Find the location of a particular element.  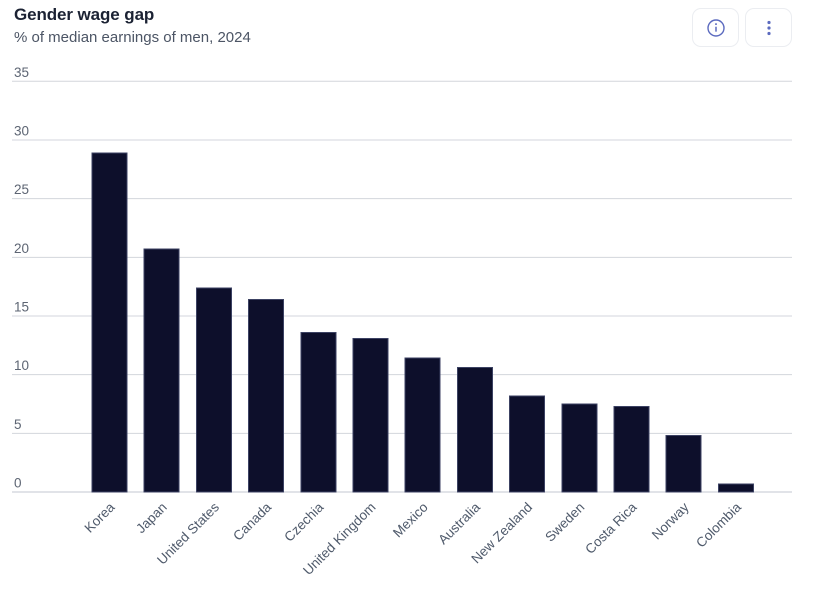

y-tick-label: 10 is located at coordinates (21, 365).